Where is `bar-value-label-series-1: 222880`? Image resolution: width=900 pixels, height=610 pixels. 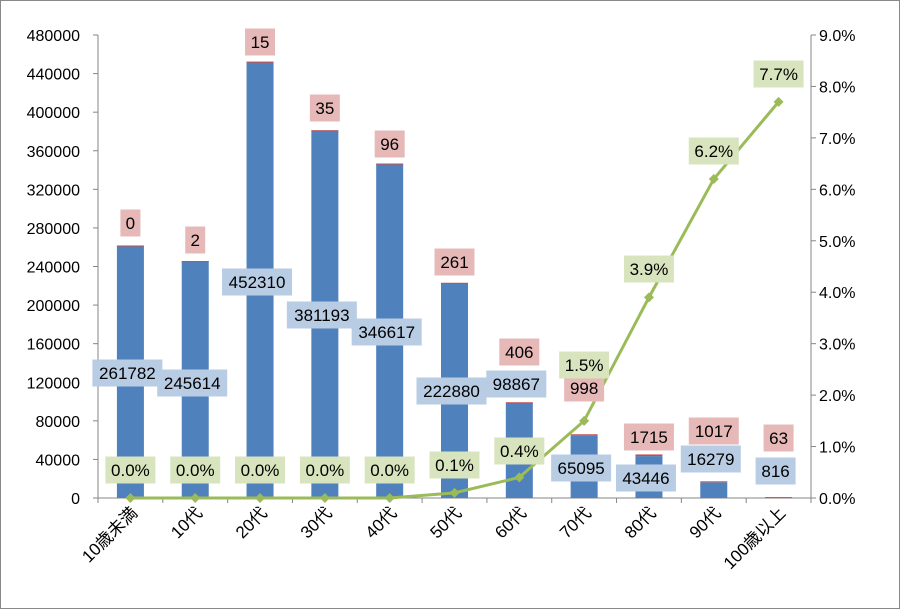
bar-value-label-series-1: 222880 is located at coordinates (451, 391).